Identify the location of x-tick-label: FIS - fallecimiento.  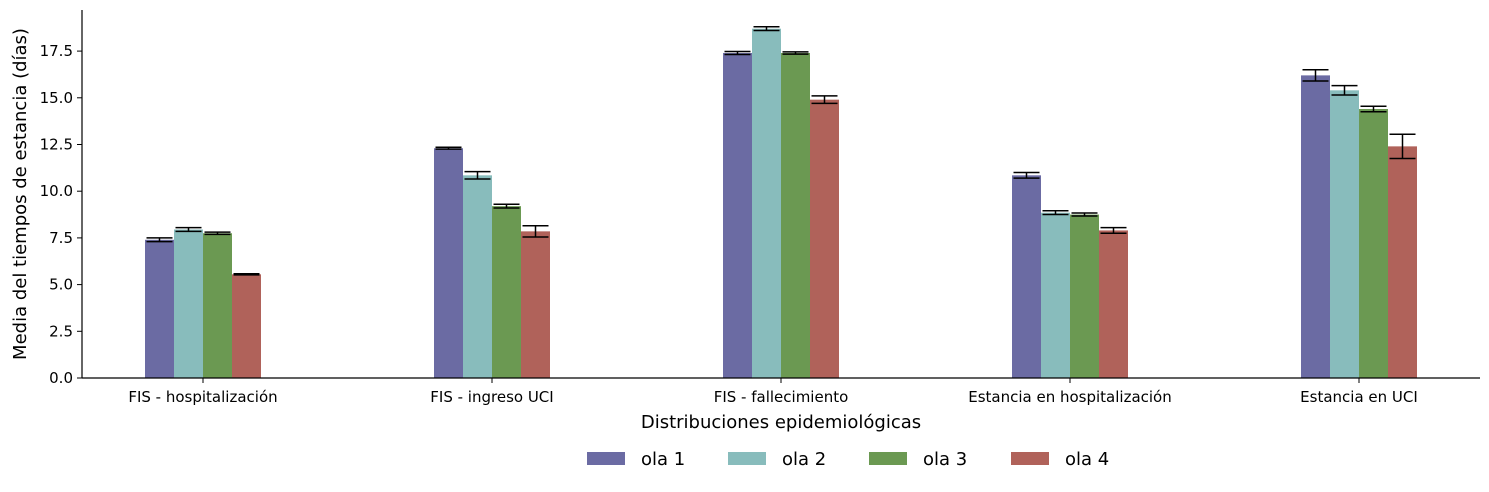
(781, 397).